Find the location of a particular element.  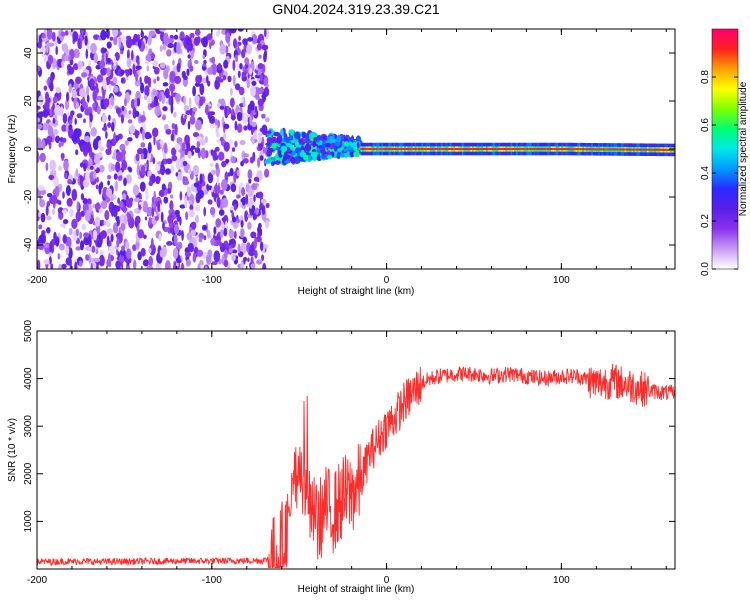

y-tick-label: 40 is located at coordinates (28, 53).